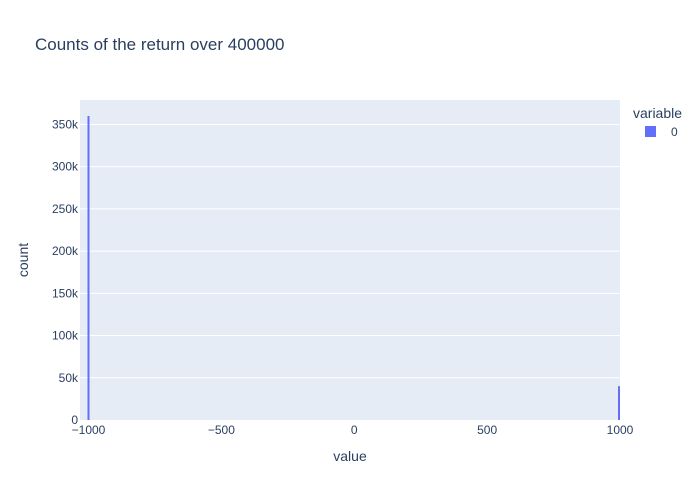 This screenshot has height=500, width=700. What do you see at coordinates (65, 293) in the screenshot?
I see `y-tick-label: 150k` at bounding box center [65, 293].